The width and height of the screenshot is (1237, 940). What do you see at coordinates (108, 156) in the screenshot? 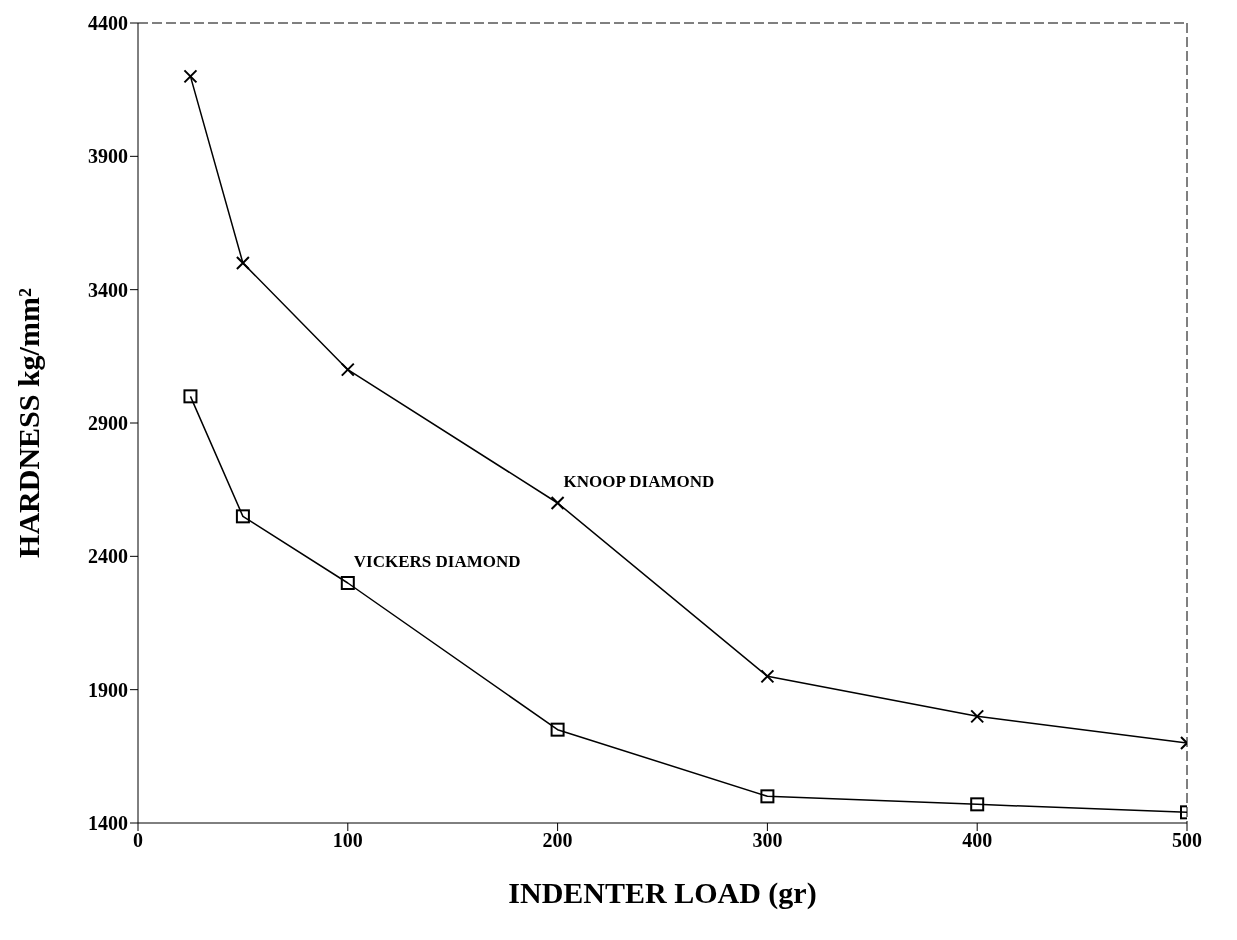
I see `y-tick-label: 3900` at bounding box center [108, 156].